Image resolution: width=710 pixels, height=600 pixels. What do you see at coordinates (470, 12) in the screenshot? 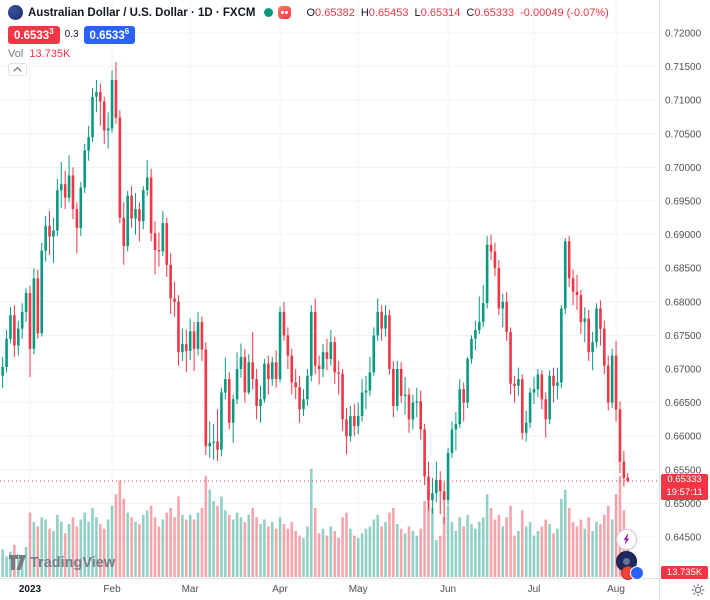
I see `close-label: C` at bounding box center [470, 12].